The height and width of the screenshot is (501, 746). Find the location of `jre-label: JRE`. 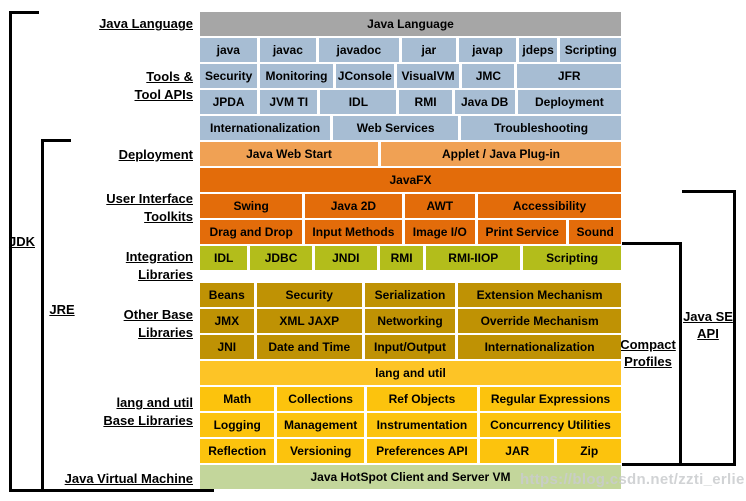

jre-label: JRE is located at coordinates (62, 309).